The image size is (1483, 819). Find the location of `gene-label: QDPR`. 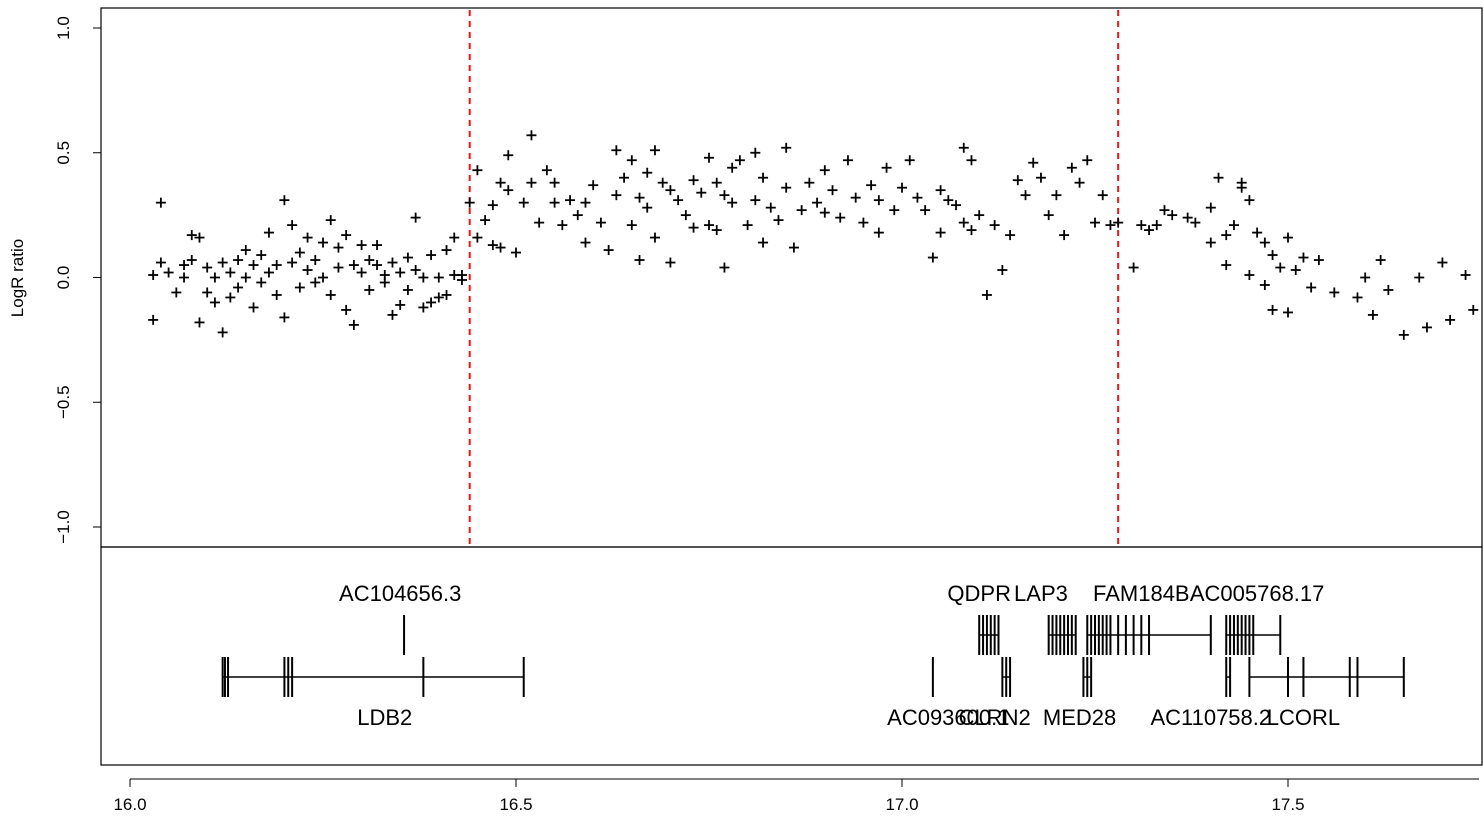

gene-label: QDPR is located at coordinates (979, 593).